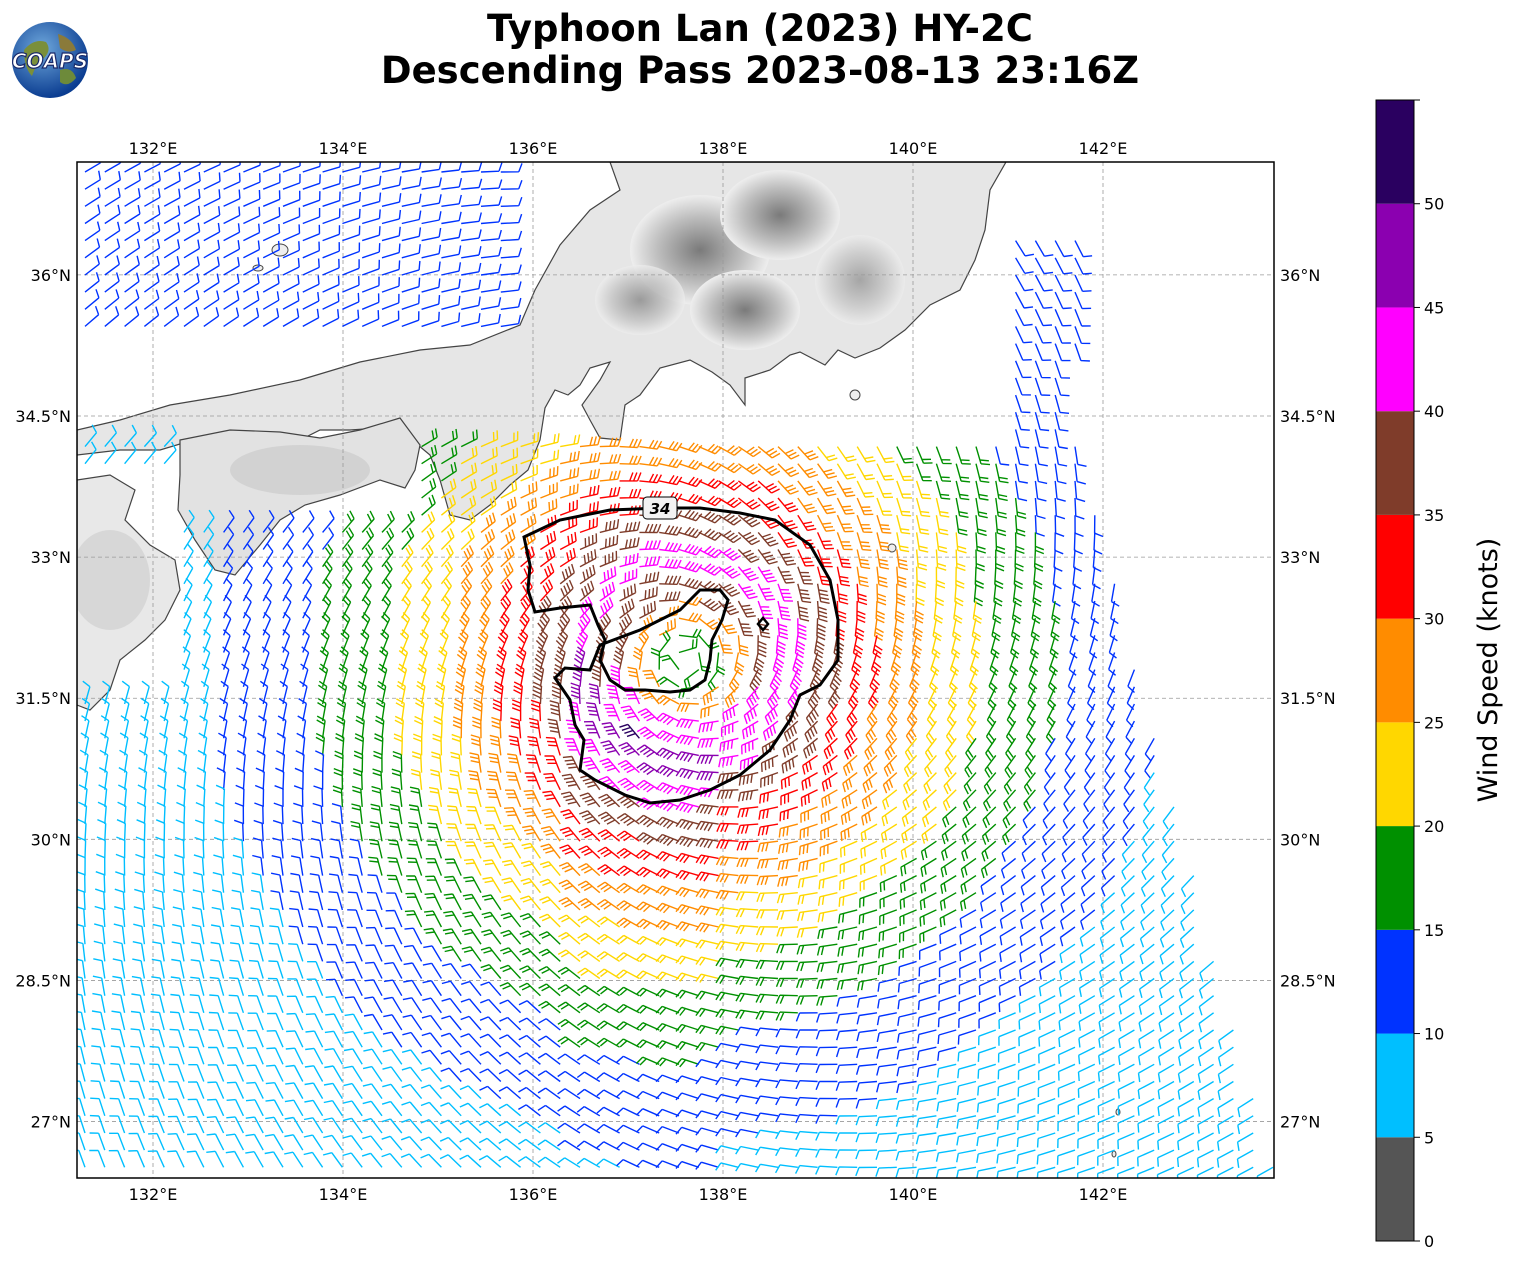 The image size is (1513, 1264). Describe the element at coordinates (763, 624) in the screenshot. I see `contour-island` at that location.